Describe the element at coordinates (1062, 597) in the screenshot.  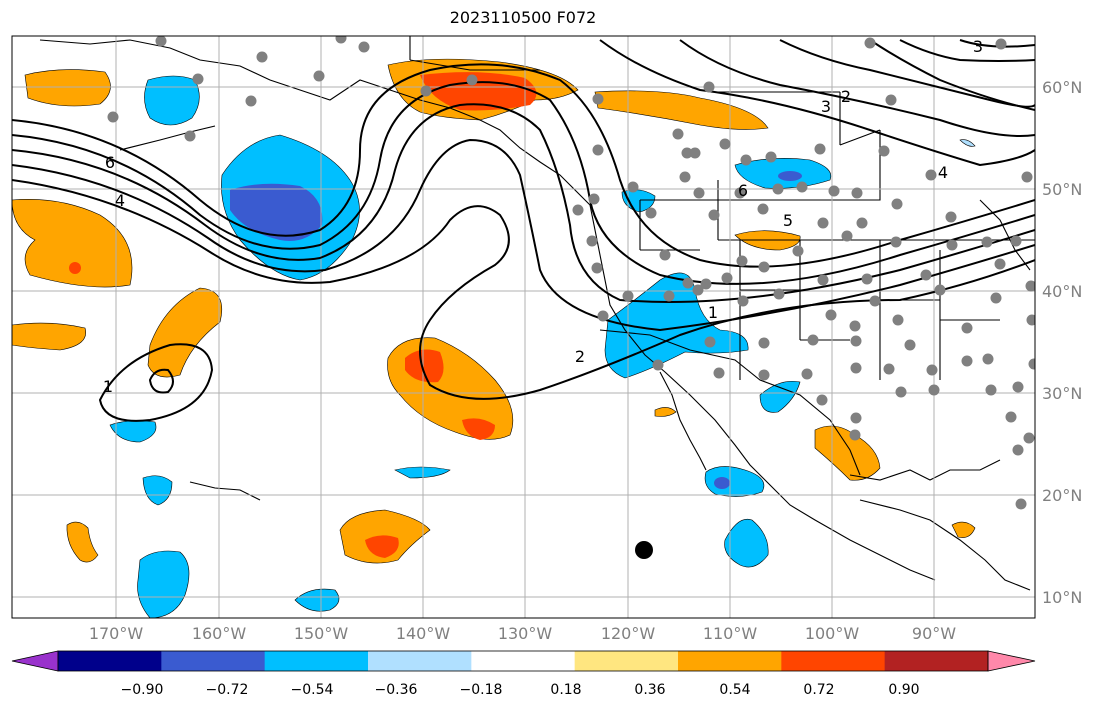
I see `lat-label: 10°N` at that location.